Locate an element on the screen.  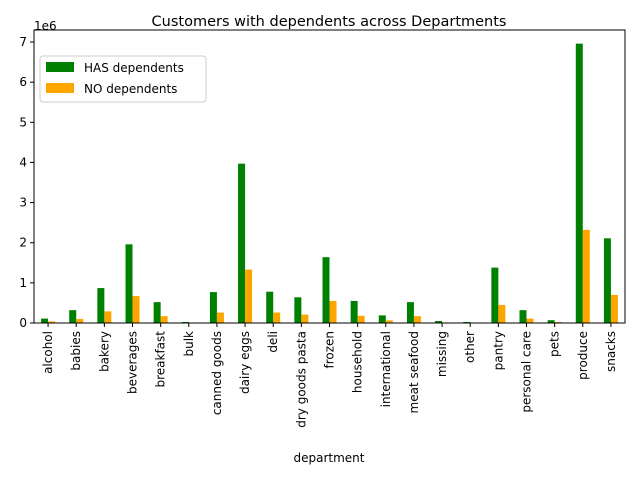
x-tick-label: babies is located at coordinates (76, 351).